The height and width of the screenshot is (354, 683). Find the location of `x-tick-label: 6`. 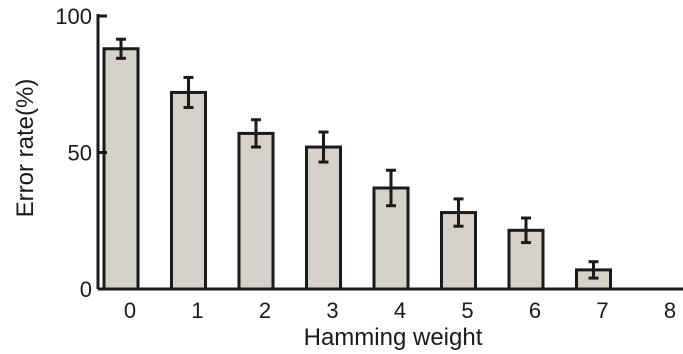

x-tick-label: 6 is located at coordinates (535, 310).